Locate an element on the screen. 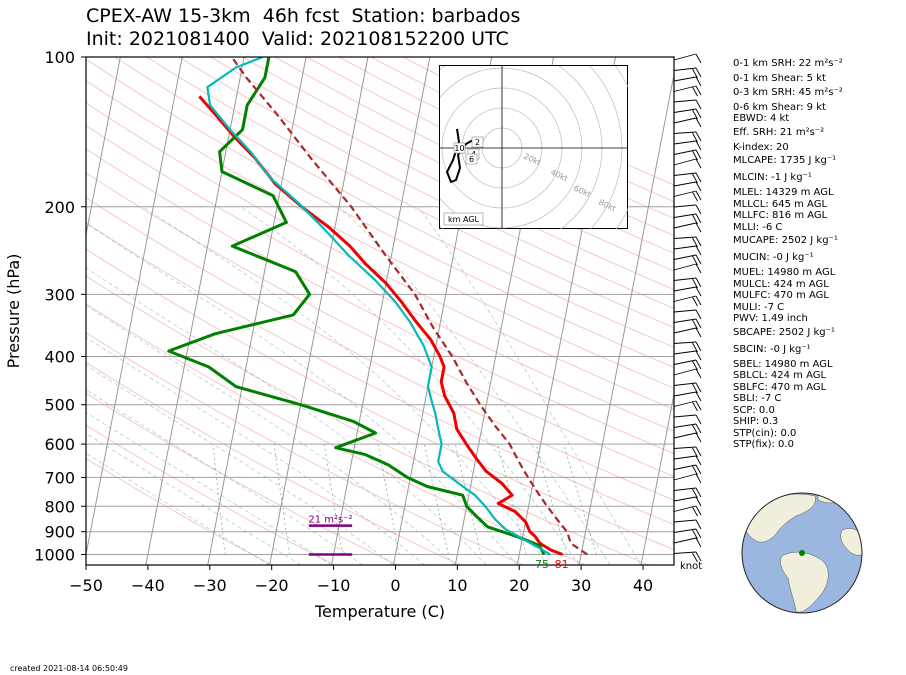  svg-text: 10 is located at coordinates (459, 148).